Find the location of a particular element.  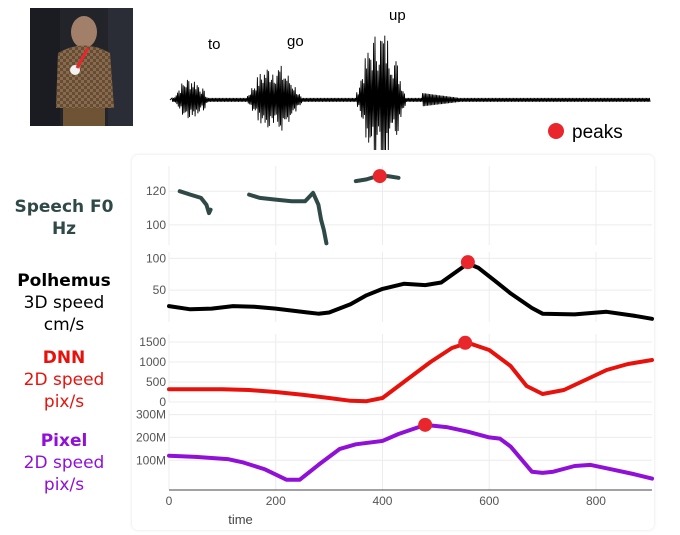

x-tick-label: 600 is located at coordinates (489, 501).